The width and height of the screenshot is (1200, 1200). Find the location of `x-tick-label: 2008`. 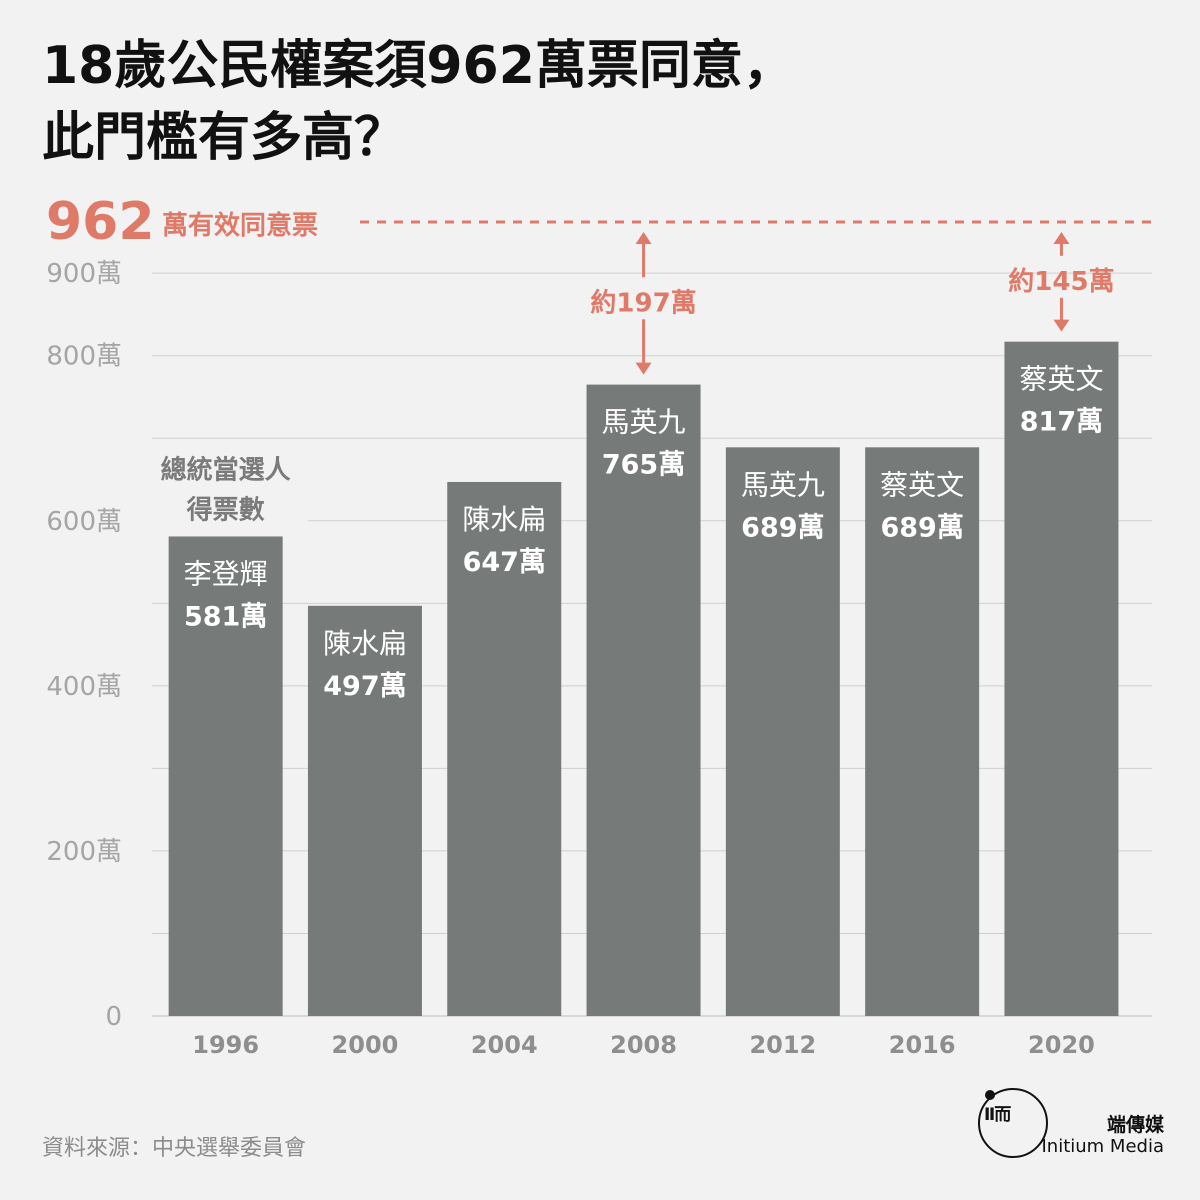

x-tick-label: 2008 is located at coordinates (643, 1045).